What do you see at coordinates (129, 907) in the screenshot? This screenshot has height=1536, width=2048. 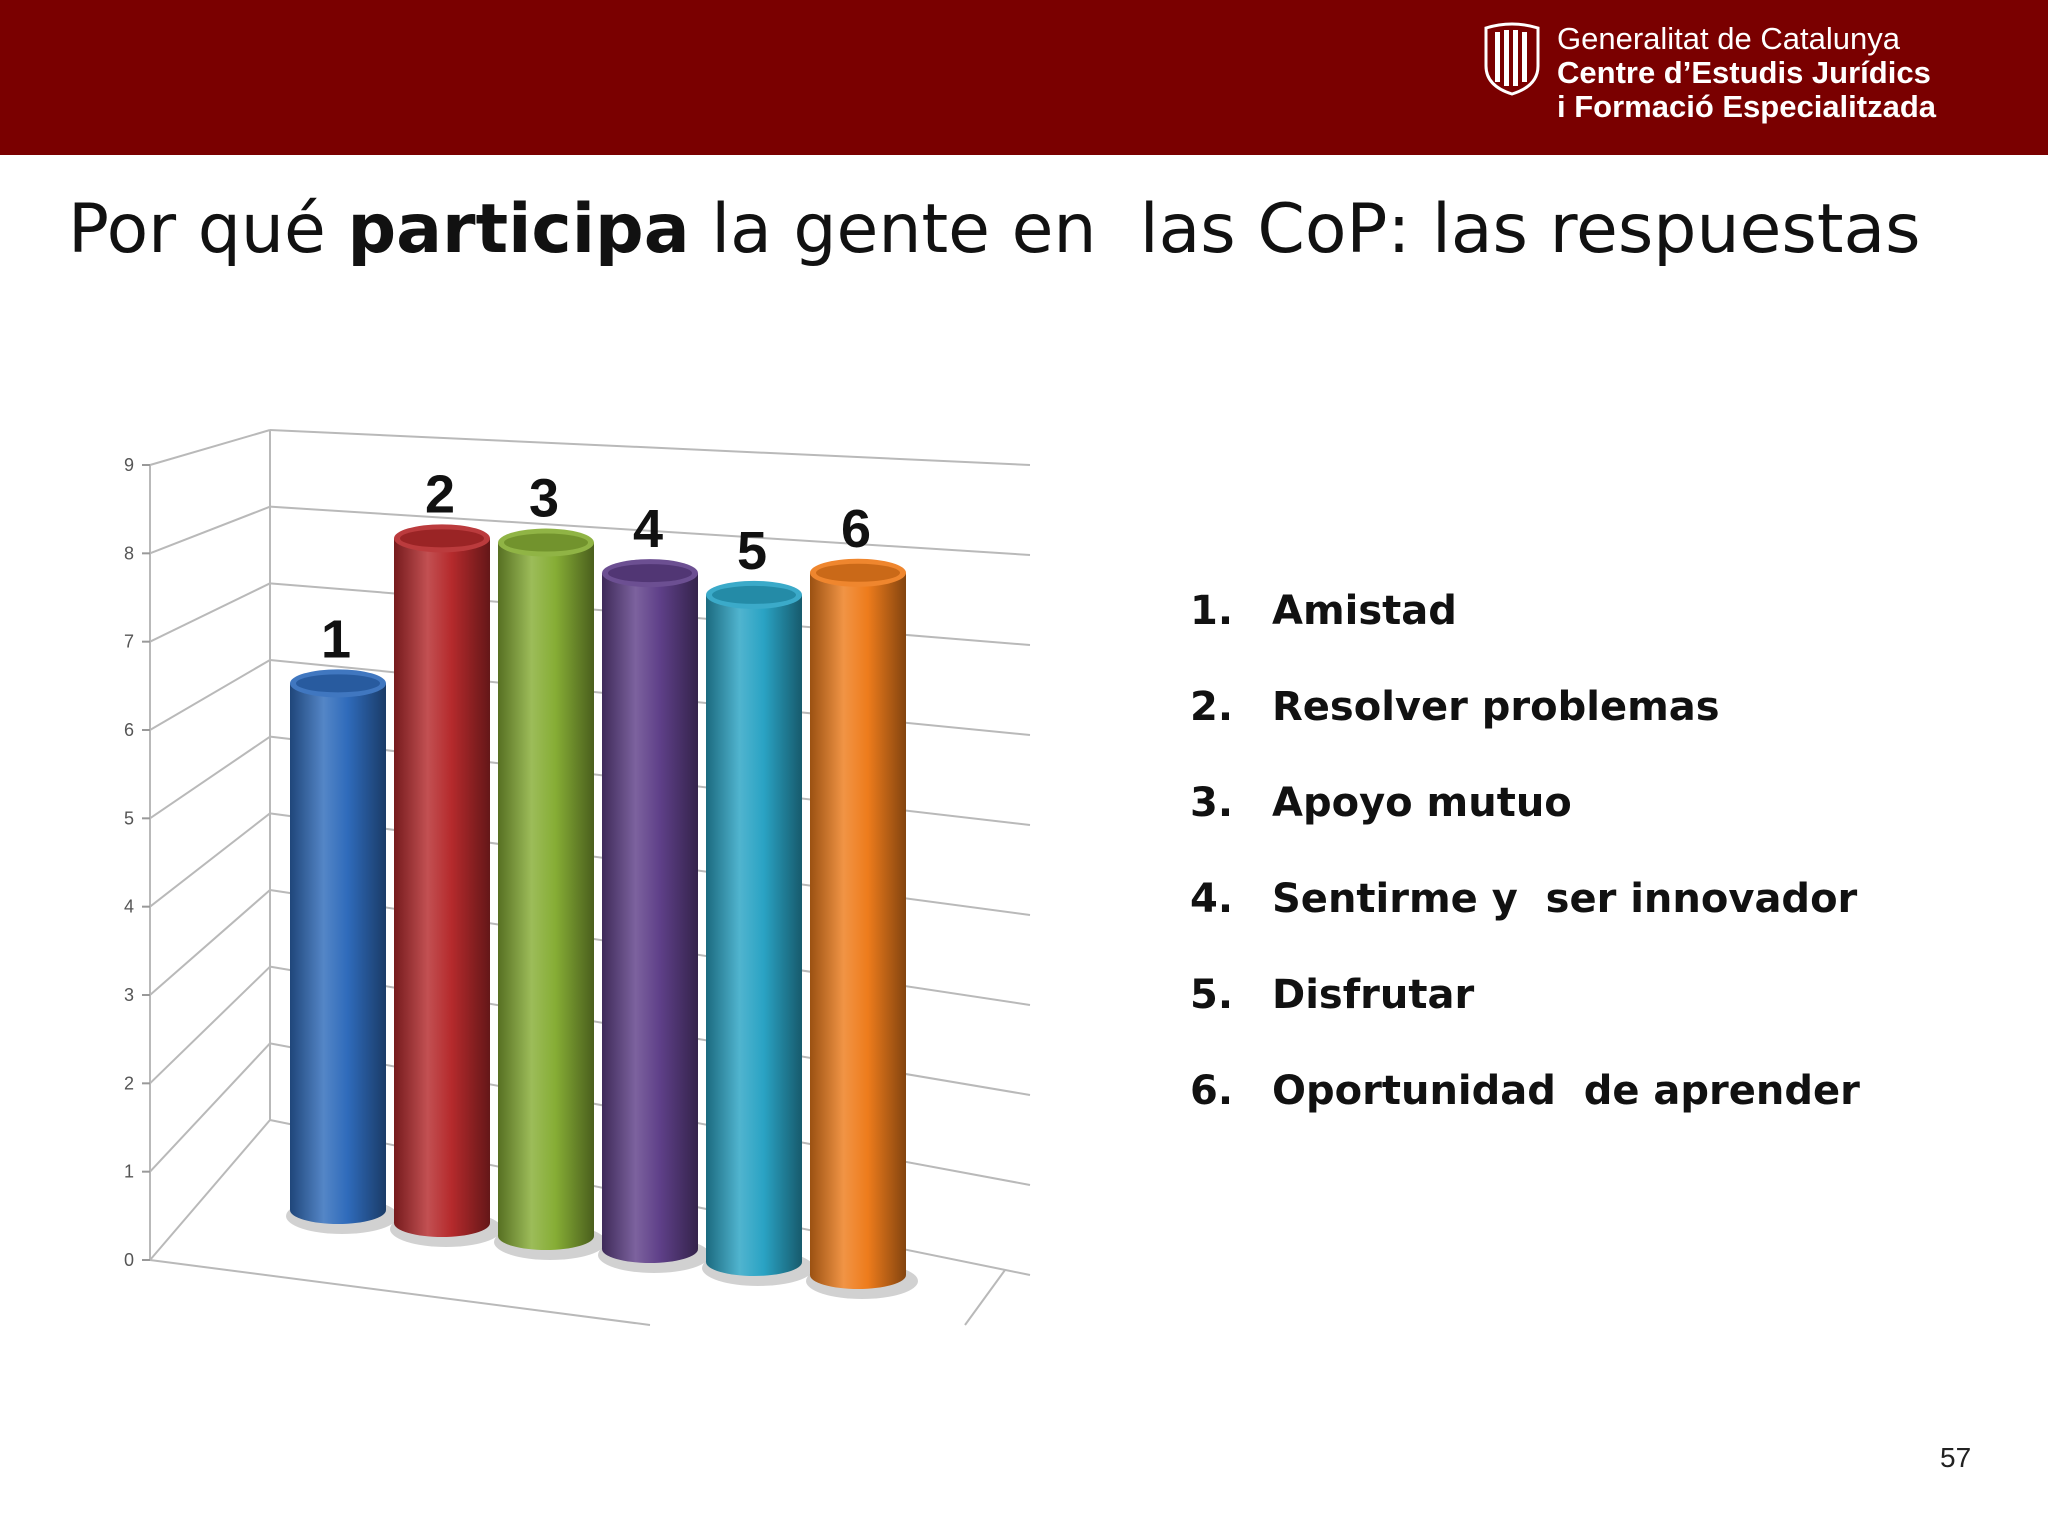 I see `y-tick-label: 4` at bounding box center [129, 907].